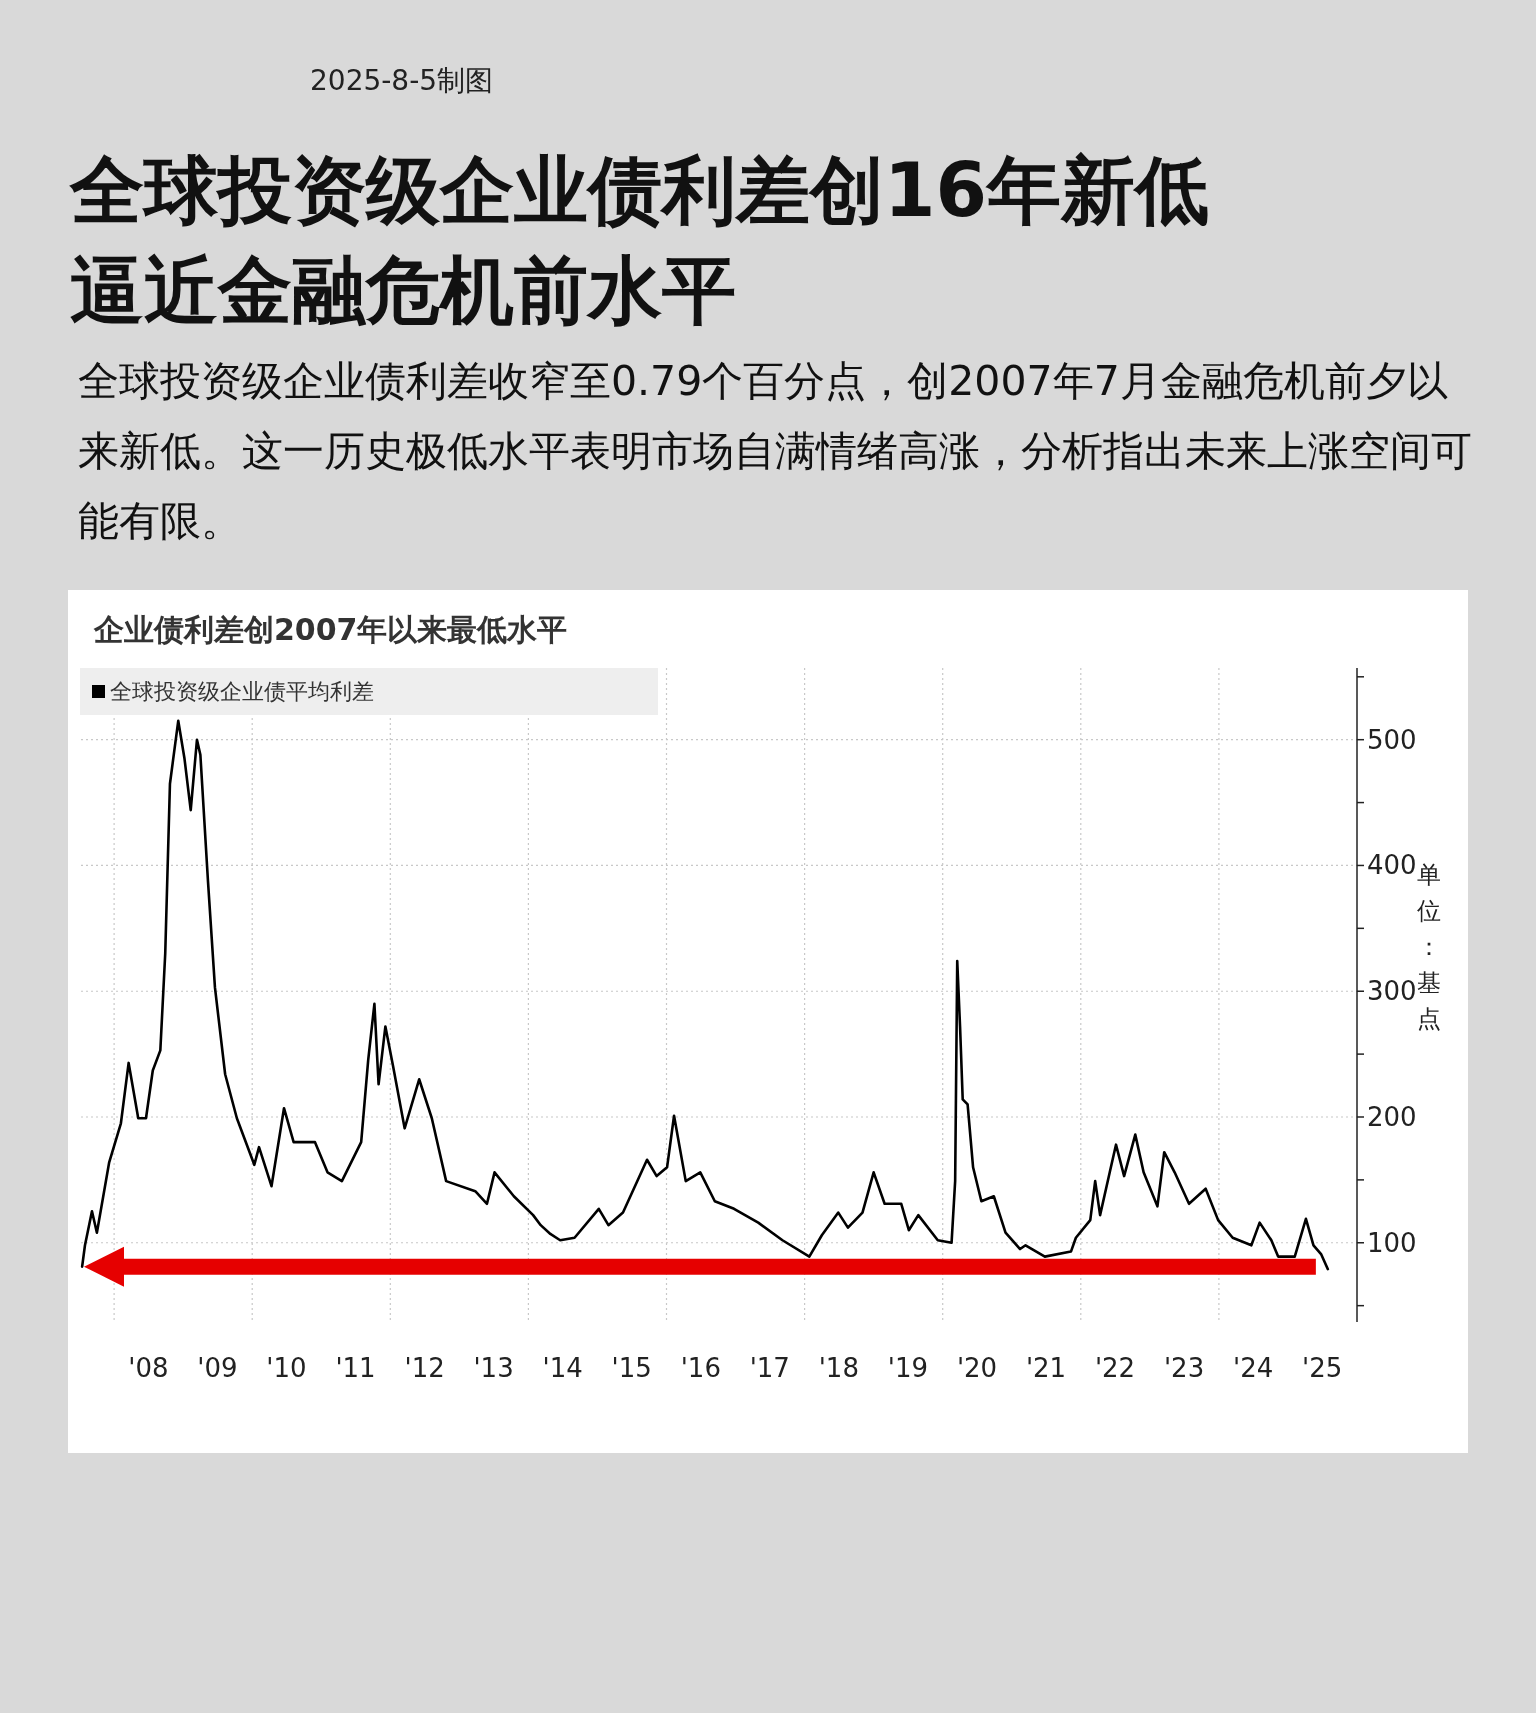  I want to click on y-tick-label: 100, so click(1392, 1242).